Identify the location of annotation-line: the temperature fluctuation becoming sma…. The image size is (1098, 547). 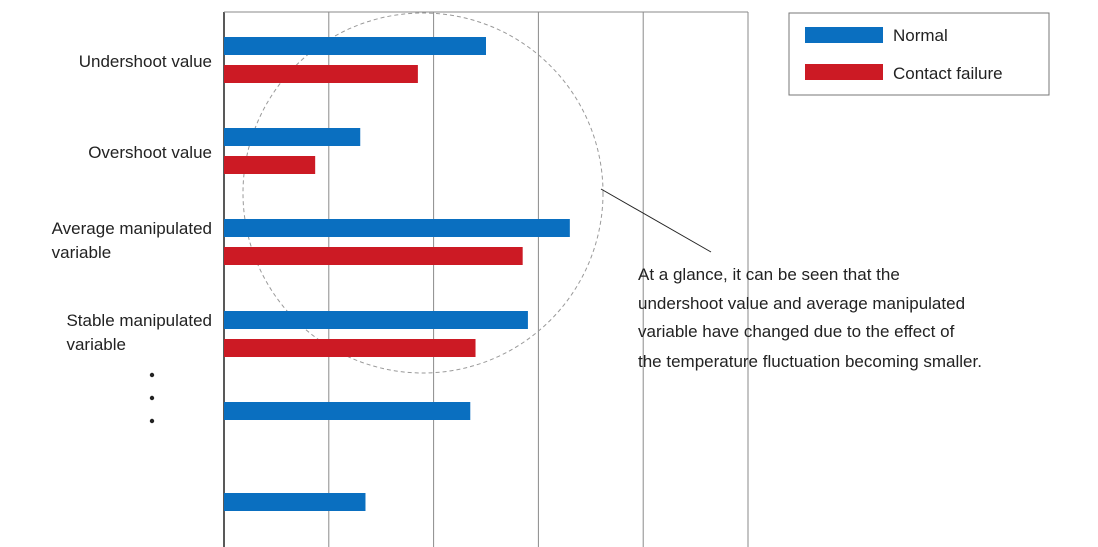
(810, 361).